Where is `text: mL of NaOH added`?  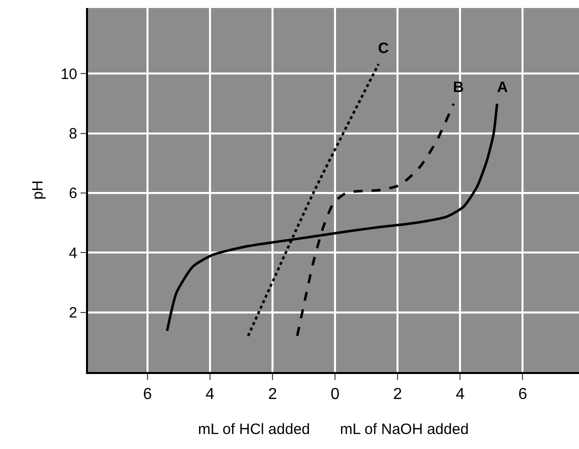 text: mL of NaOH added is located at coordinates (404, 429).